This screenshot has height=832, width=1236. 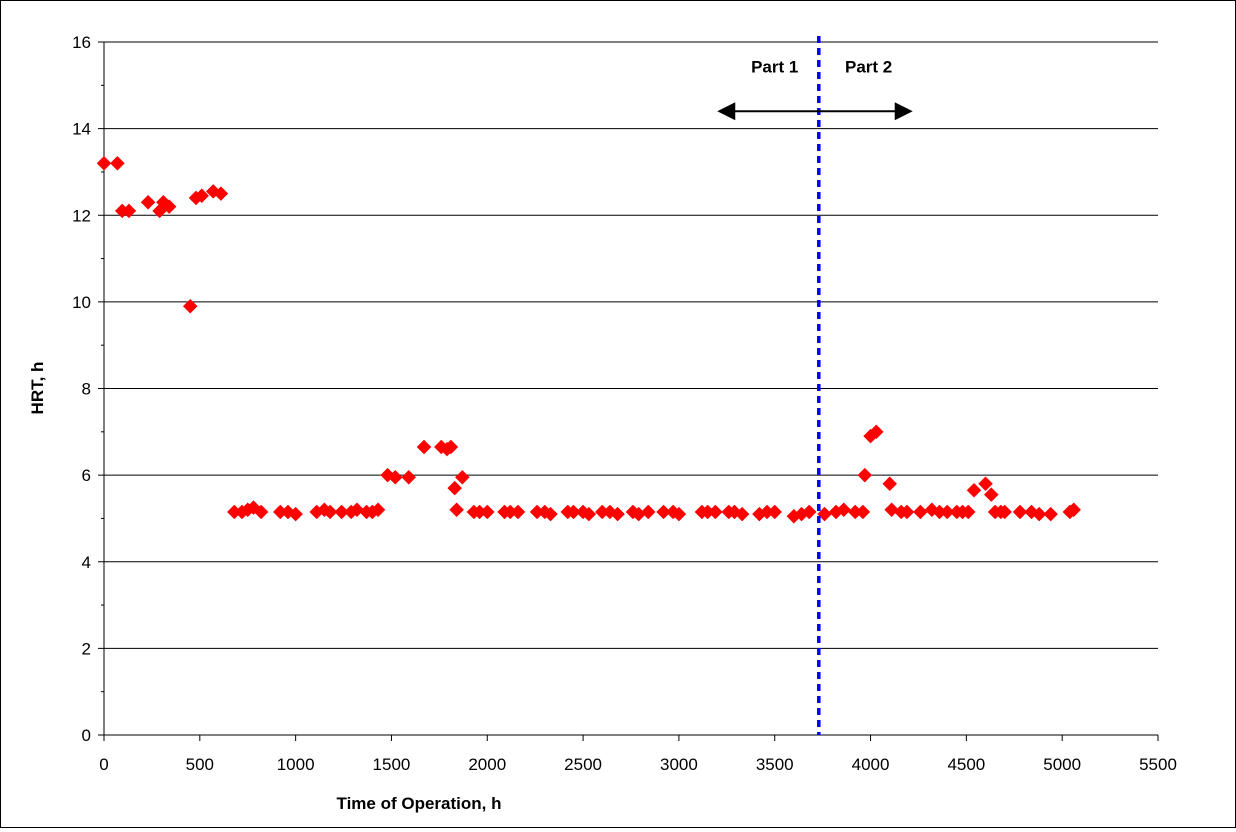 I want to click on y-tick-label: 4, so click(x=86, y=562).